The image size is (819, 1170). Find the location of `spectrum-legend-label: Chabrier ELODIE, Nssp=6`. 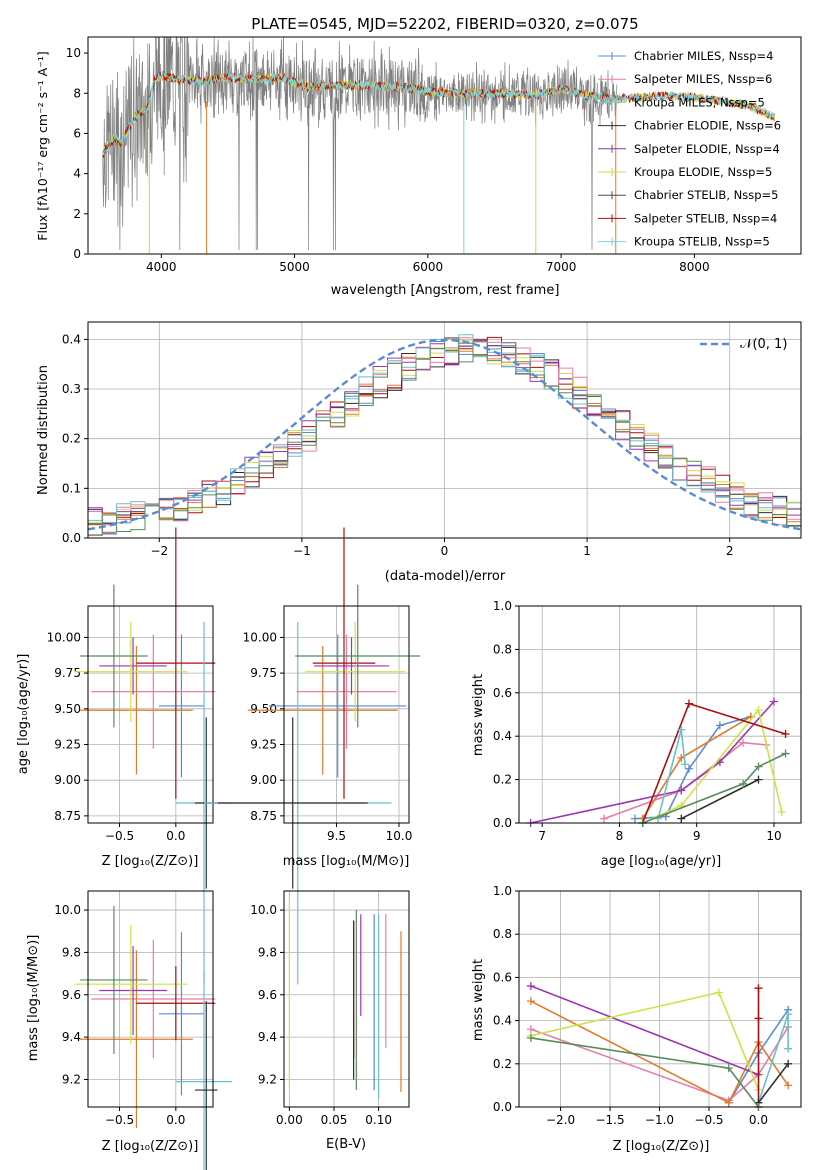

spectrum-legend-label: Chabrier ELODIE, Nssp=6 is located at coordinates (707, 126).